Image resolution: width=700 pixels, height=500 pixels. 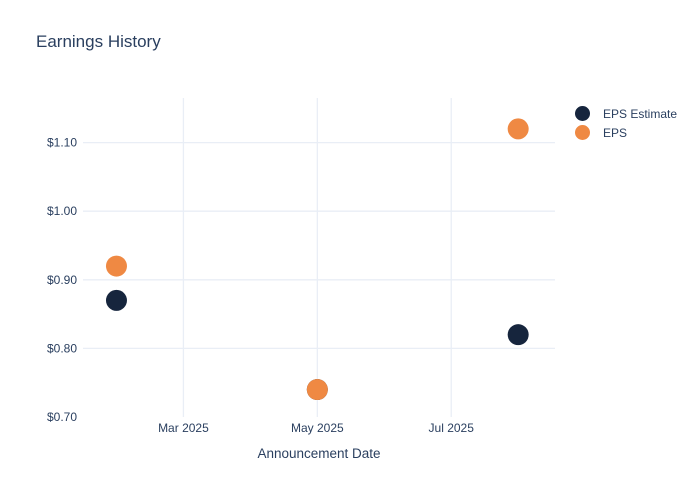 I want to click on legend-marker-eps, so click(x=582, y=132).